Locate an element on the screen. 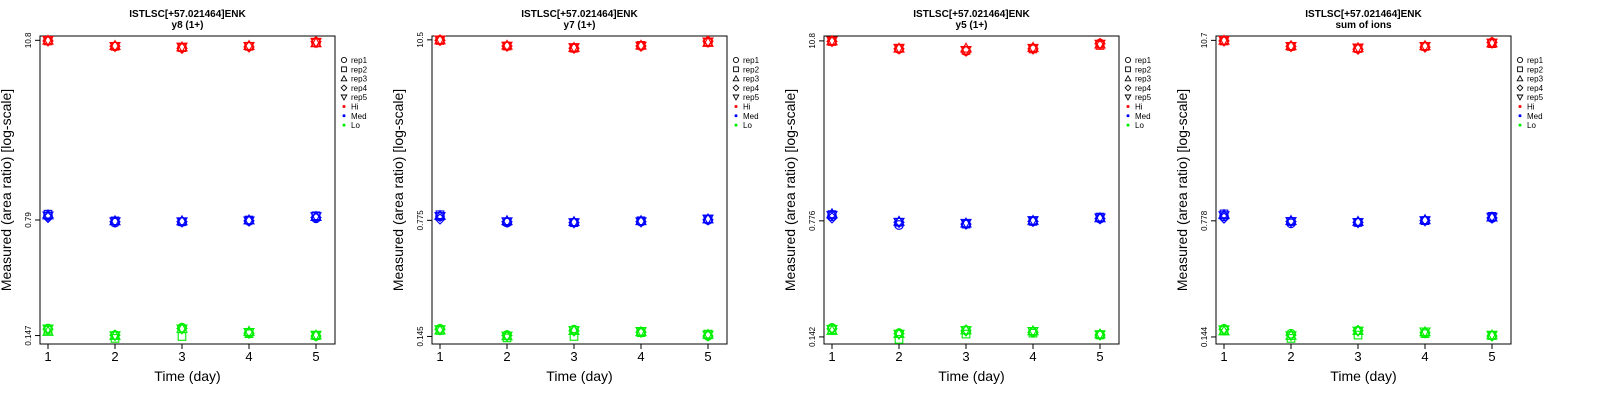 Image resolution: width=1600 pixels, height=405 pixels. x-tick-label: 5 is located at coordinates (1099, 356).